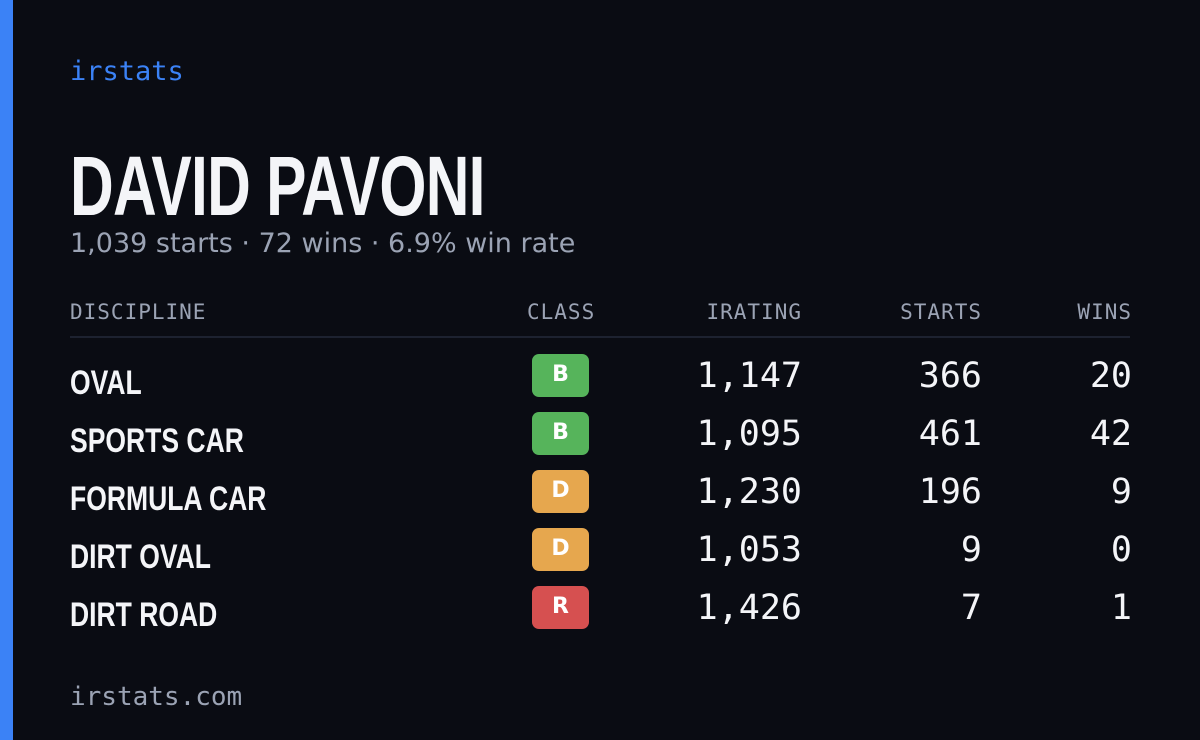  Describe the element at coordinates (1121, 492) in the screenshot. I see `wins-value: 9` at that location.